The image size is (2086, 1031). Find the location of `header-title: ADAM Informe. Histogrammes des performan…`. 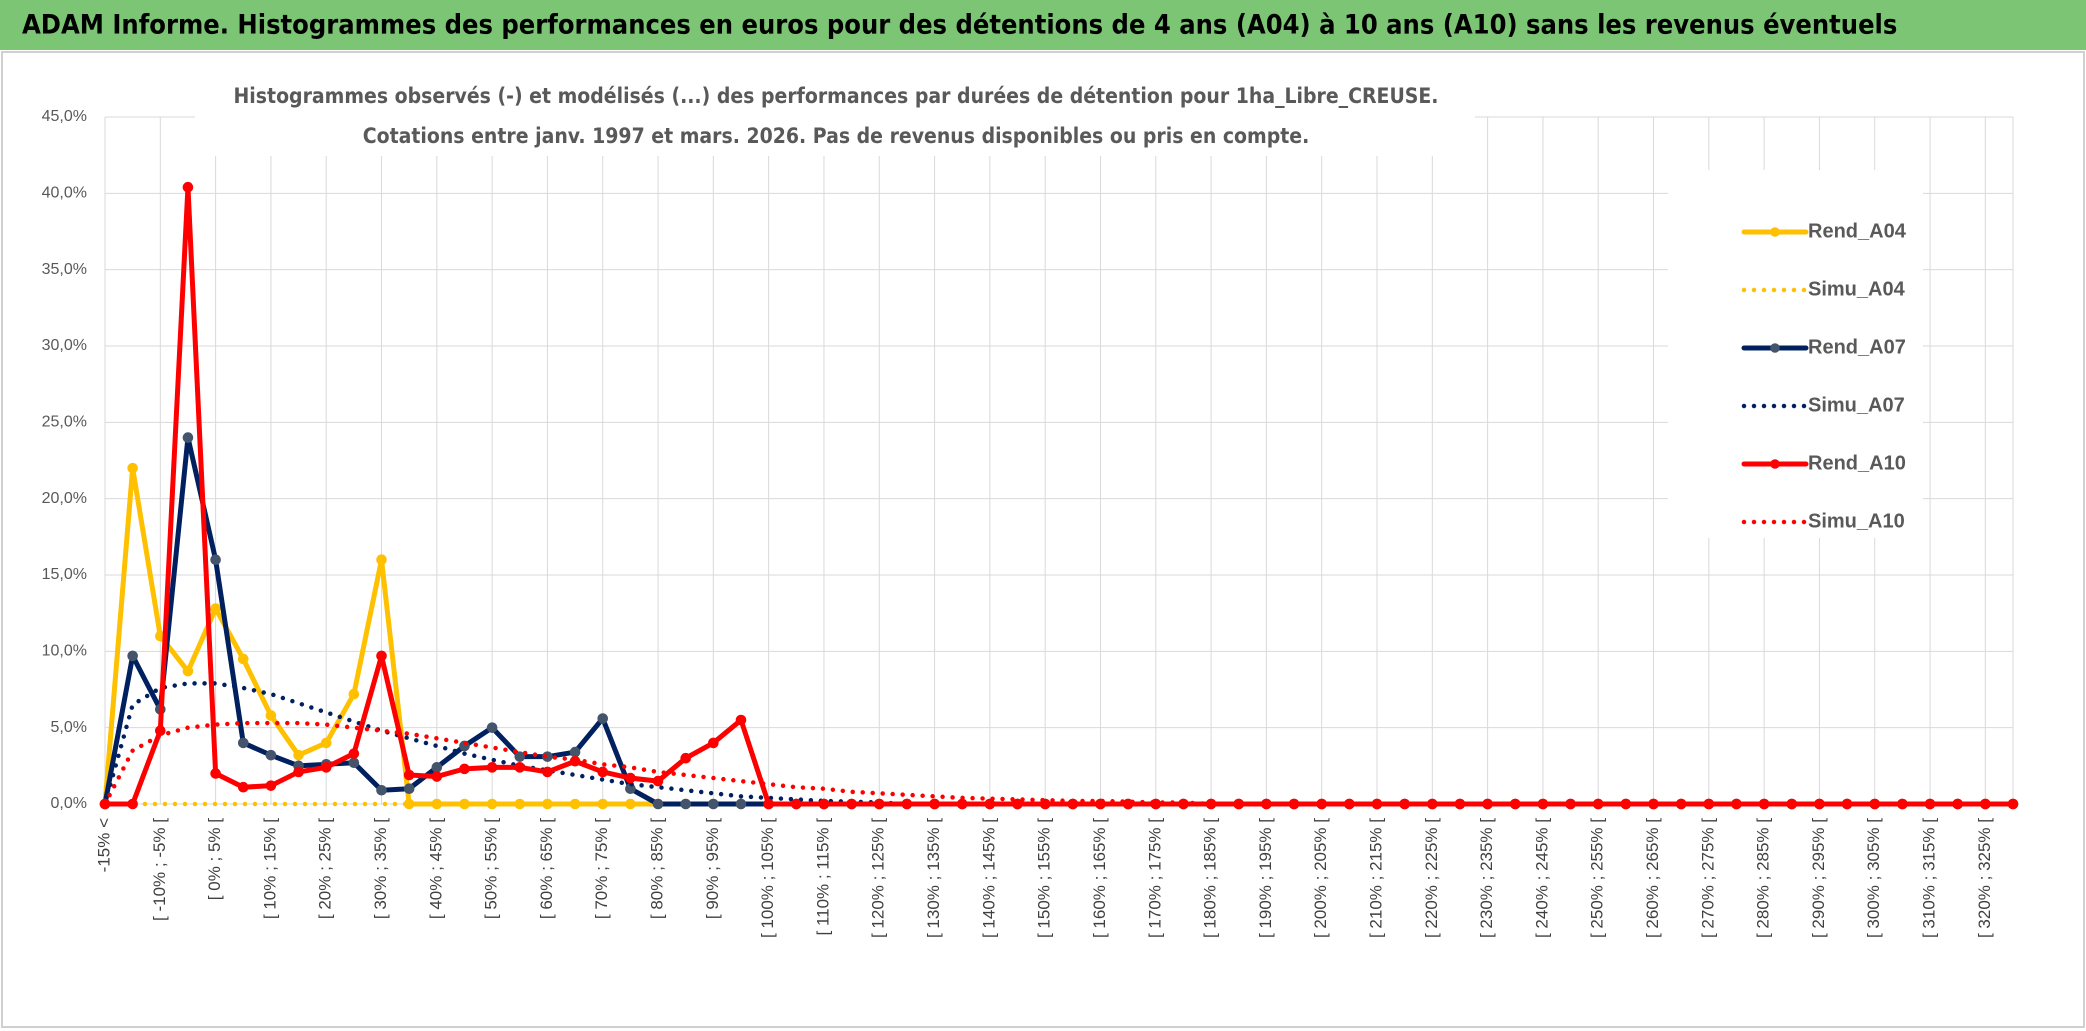

header-title: ADAM Informe. Histogrammes des performan… is located at coordinates (959, 25).